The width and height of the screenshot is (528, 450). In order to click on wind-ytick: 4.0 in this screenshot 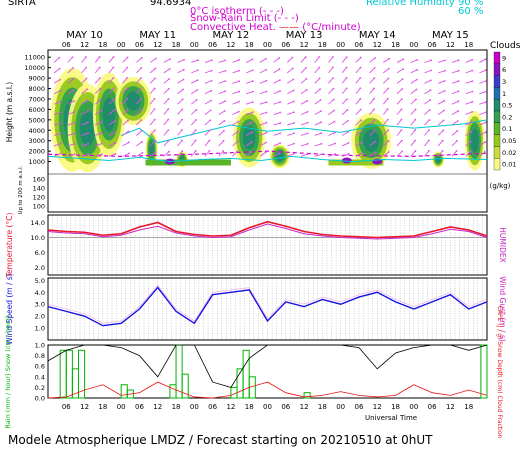, I will do `click(40, 293)`.